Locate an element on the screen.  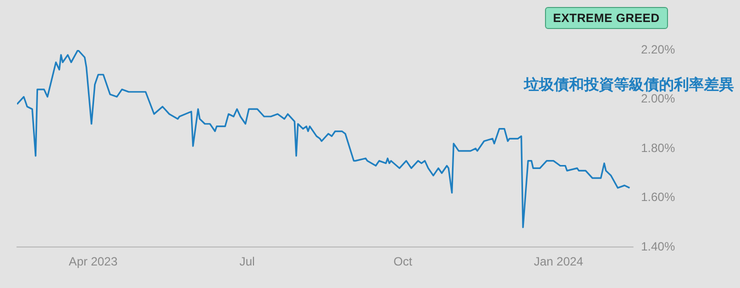
y-tick-label: 1.40% is located at coordinates (658, 246).